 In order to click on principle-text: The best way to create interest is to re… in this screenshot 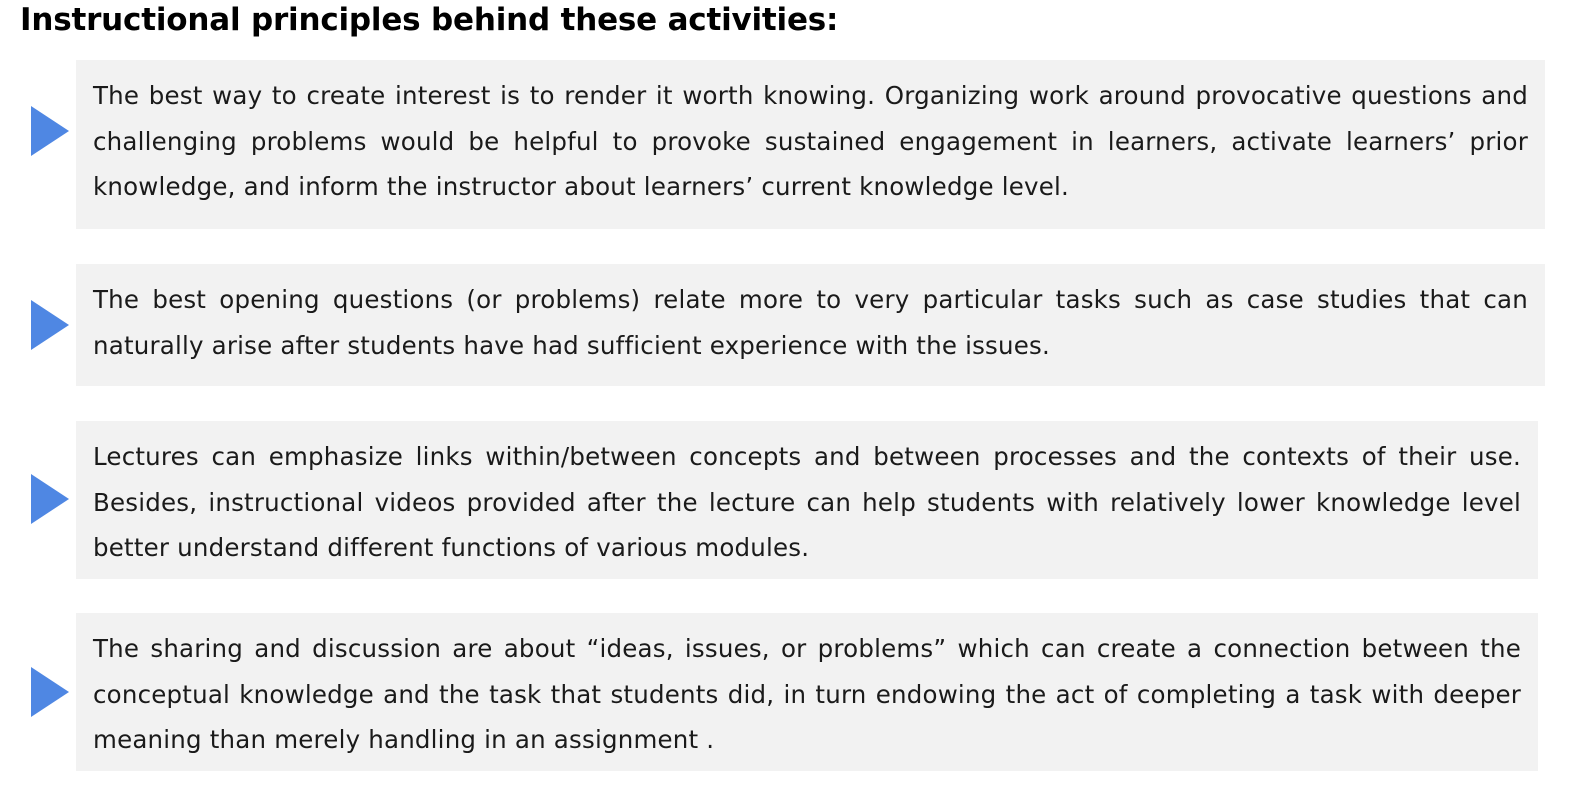, I will do `click(810, 141)`.